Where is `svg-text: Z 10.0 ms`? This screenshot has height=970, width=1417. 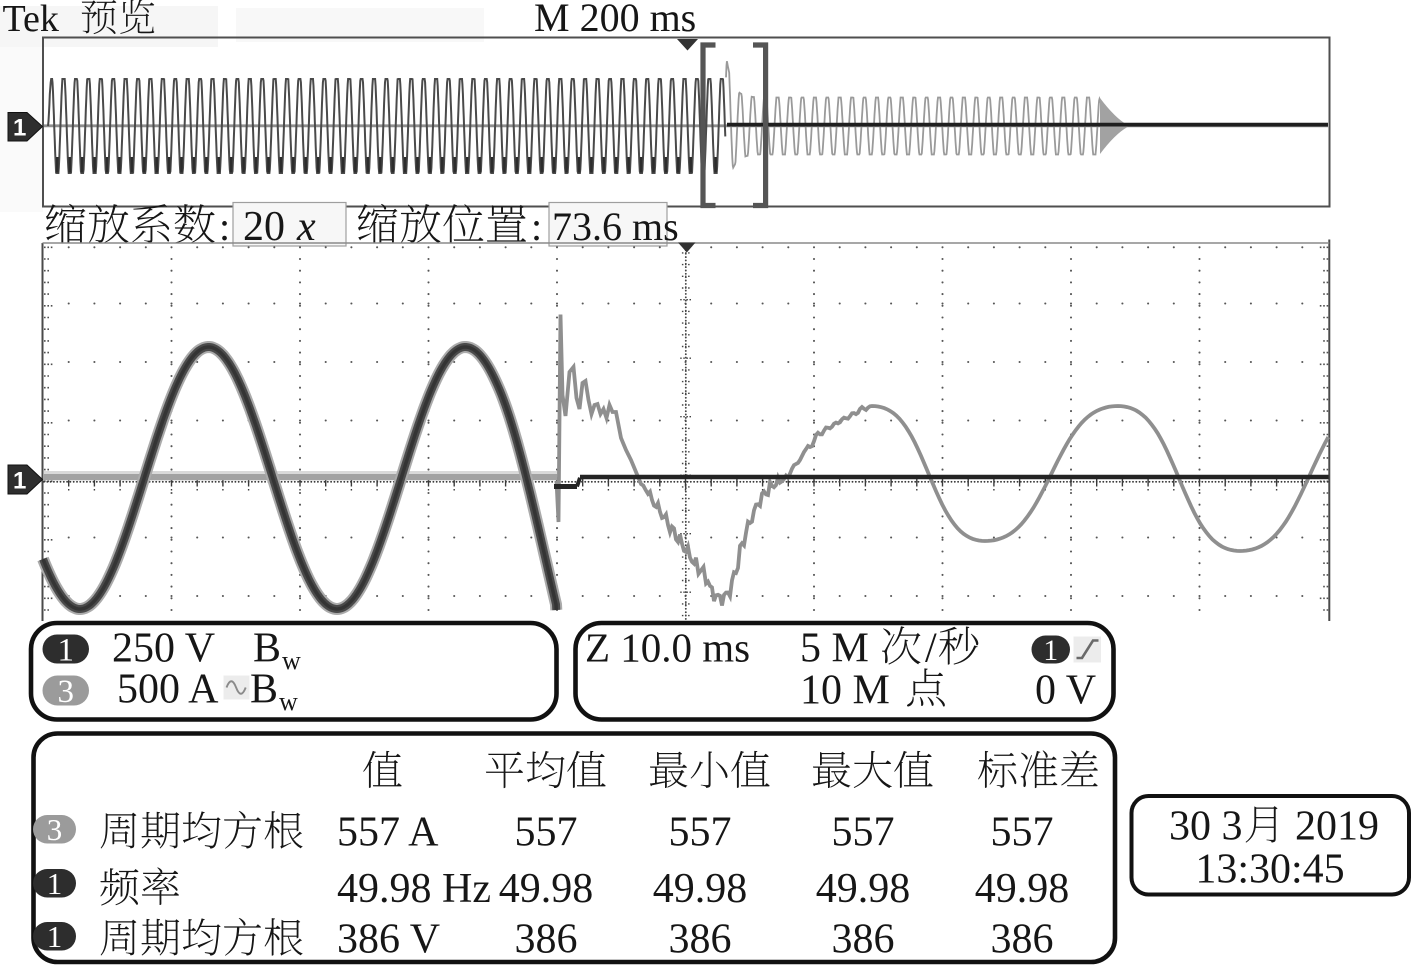
svg-text: Z 10.0 ms is located at coordinates (667, 648).